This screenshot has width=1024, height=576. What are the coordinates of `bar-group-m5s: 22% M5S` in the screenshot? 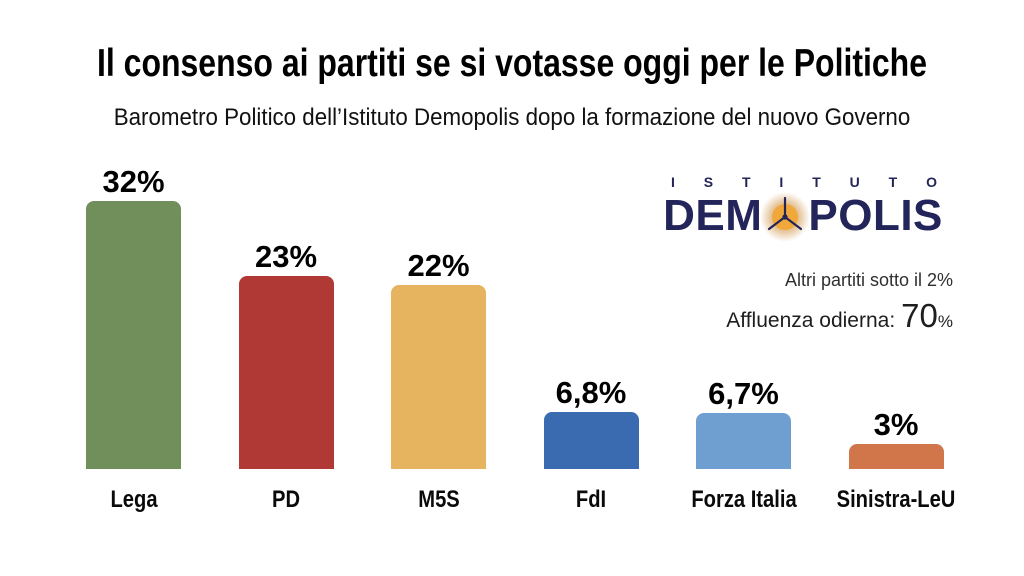 It's located at (438, 381).